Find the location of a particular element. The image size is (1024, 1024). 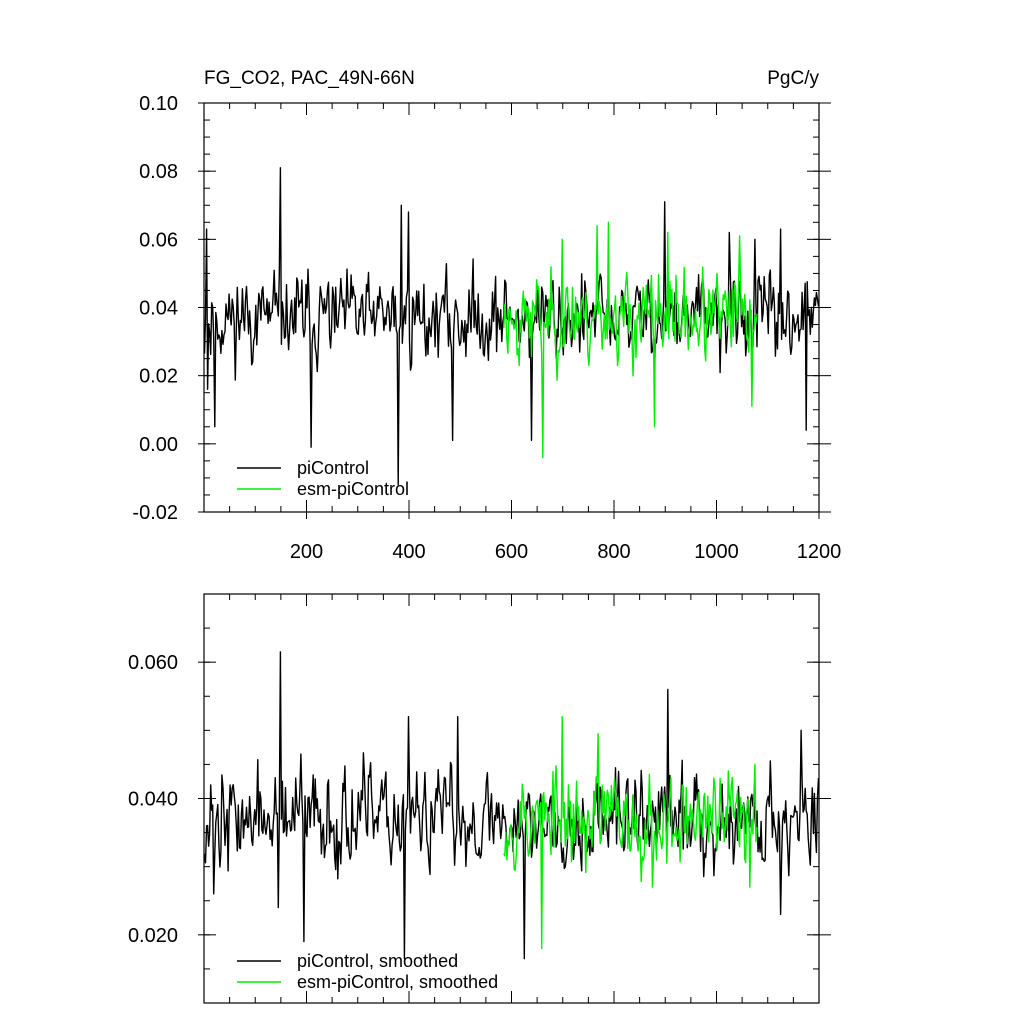

legend-label-esm-picontrol: esm-piControl is located at coordinates (353, 489).